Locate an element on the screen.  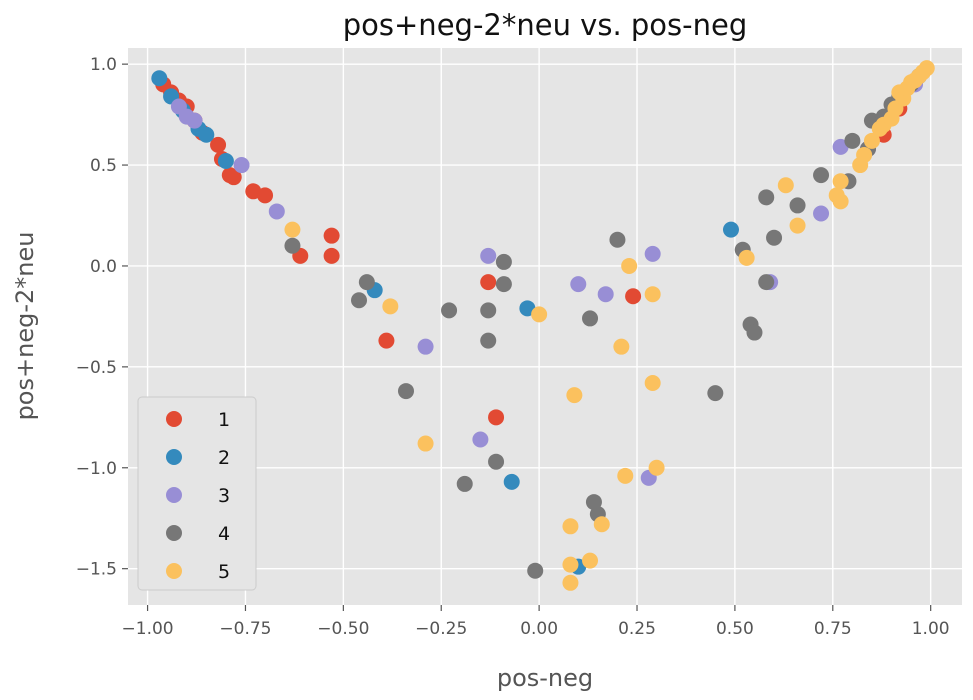
legend-label-3: 3 is located at coordinates (224, 496).